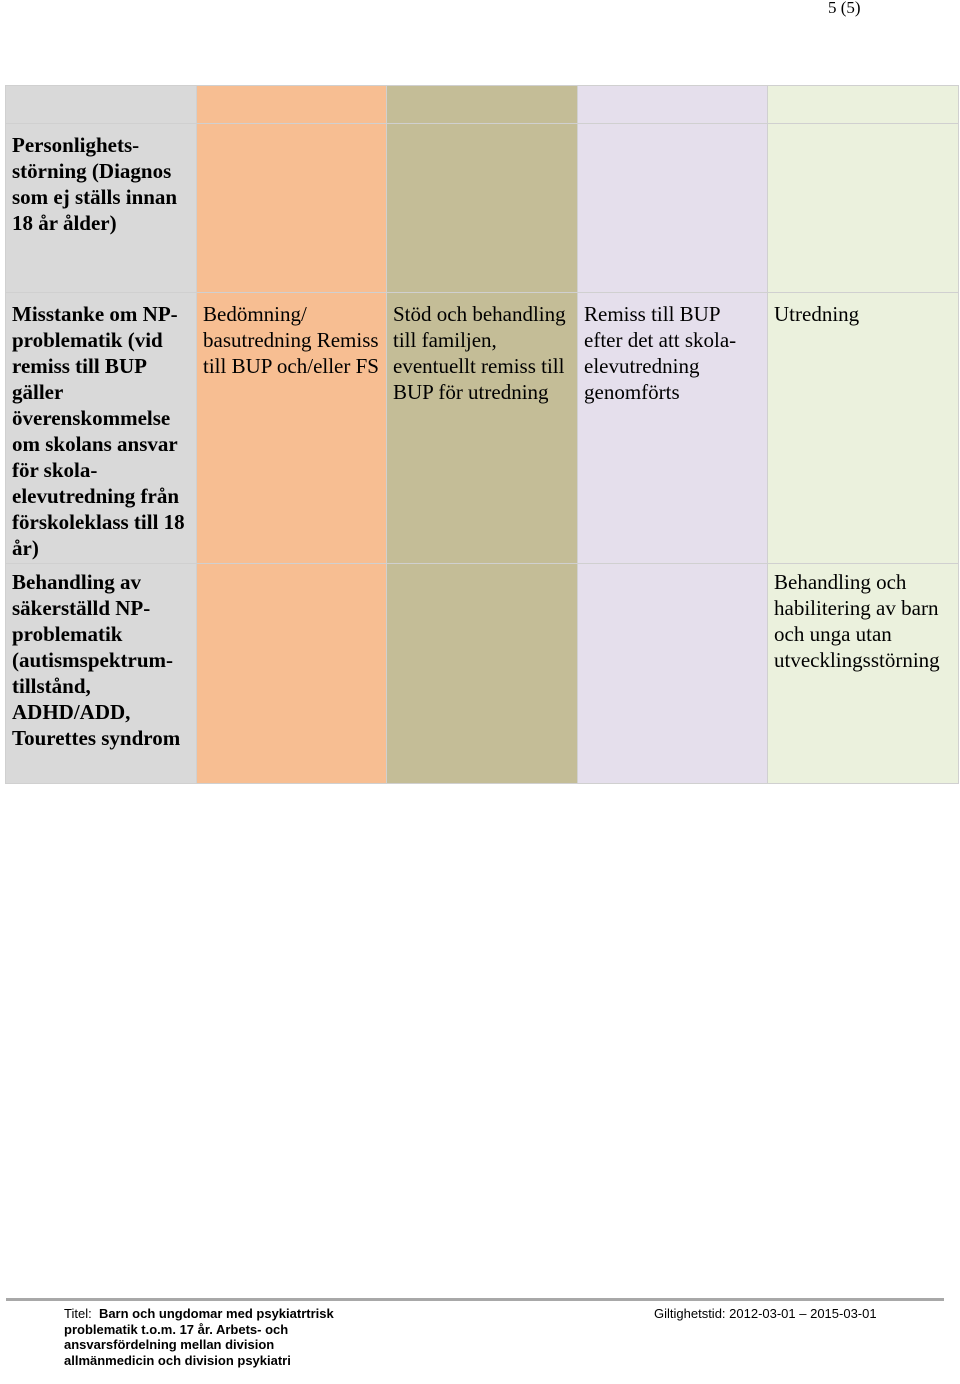 The width and height of the screenshot is (960, 1384). Describe the element at coordinates (765, 1313) in the screenshot. I see `footer-validity: Giltighetstid: 2012-03-01 – 2015-03-01` at that location.